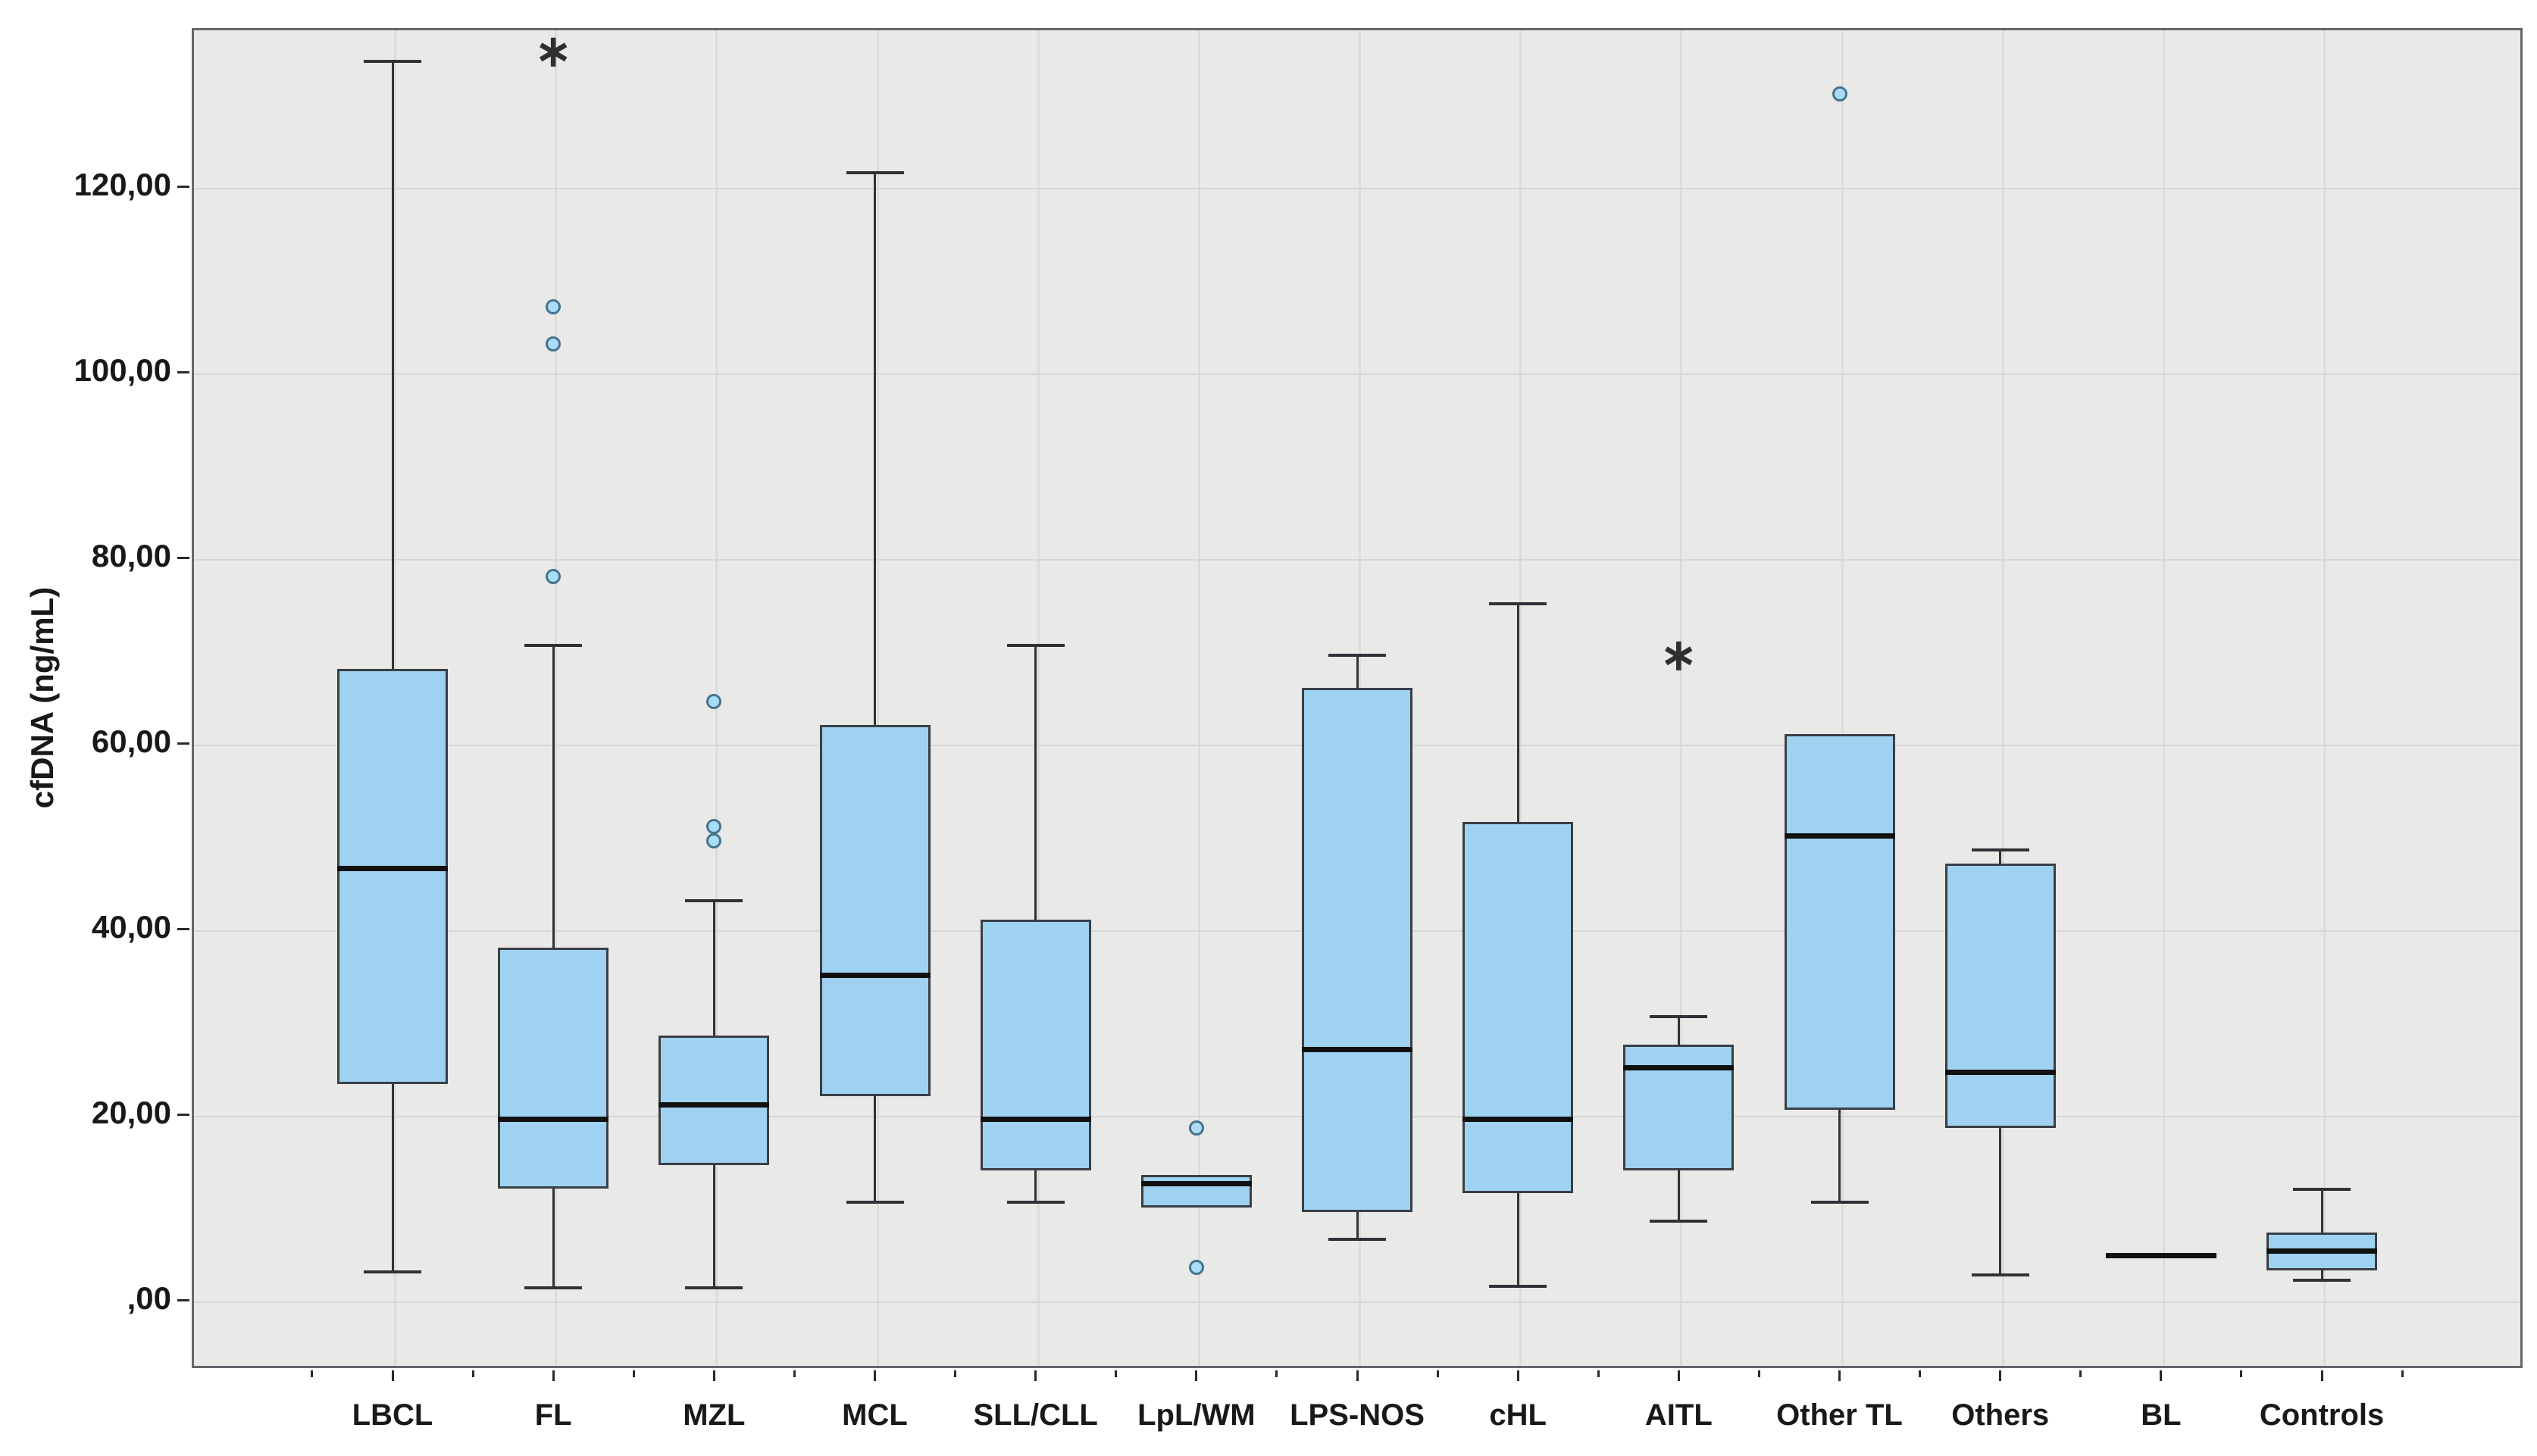 The image size is (2537, 1456). What do you see at coordinates (122, 370) in the screenshot?
I see `y-axis-tick-label: 100,00` at bounding box center [122, 370].